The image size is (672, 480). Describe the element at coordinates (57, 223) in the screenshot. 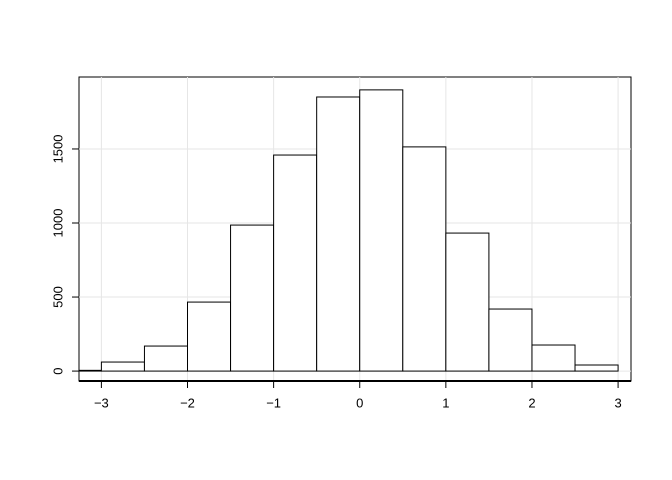

I see `y-tick-label: 1000` at that location.